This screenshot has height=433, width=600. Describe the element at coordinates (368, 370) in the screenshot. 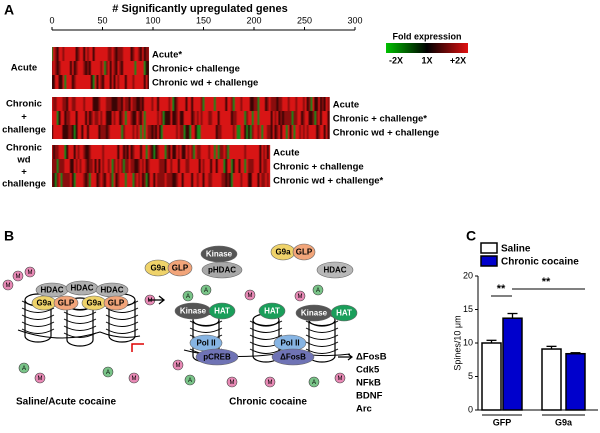

I see `gene: Cdk5` at that location.